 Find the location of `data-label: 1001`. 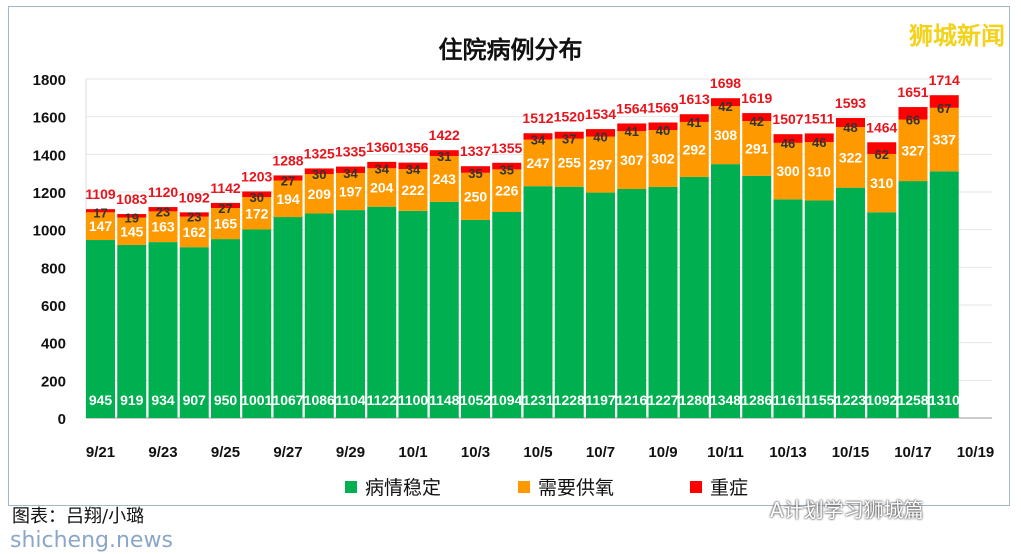

data-label: 1001 is located at coordinates (256, 400).